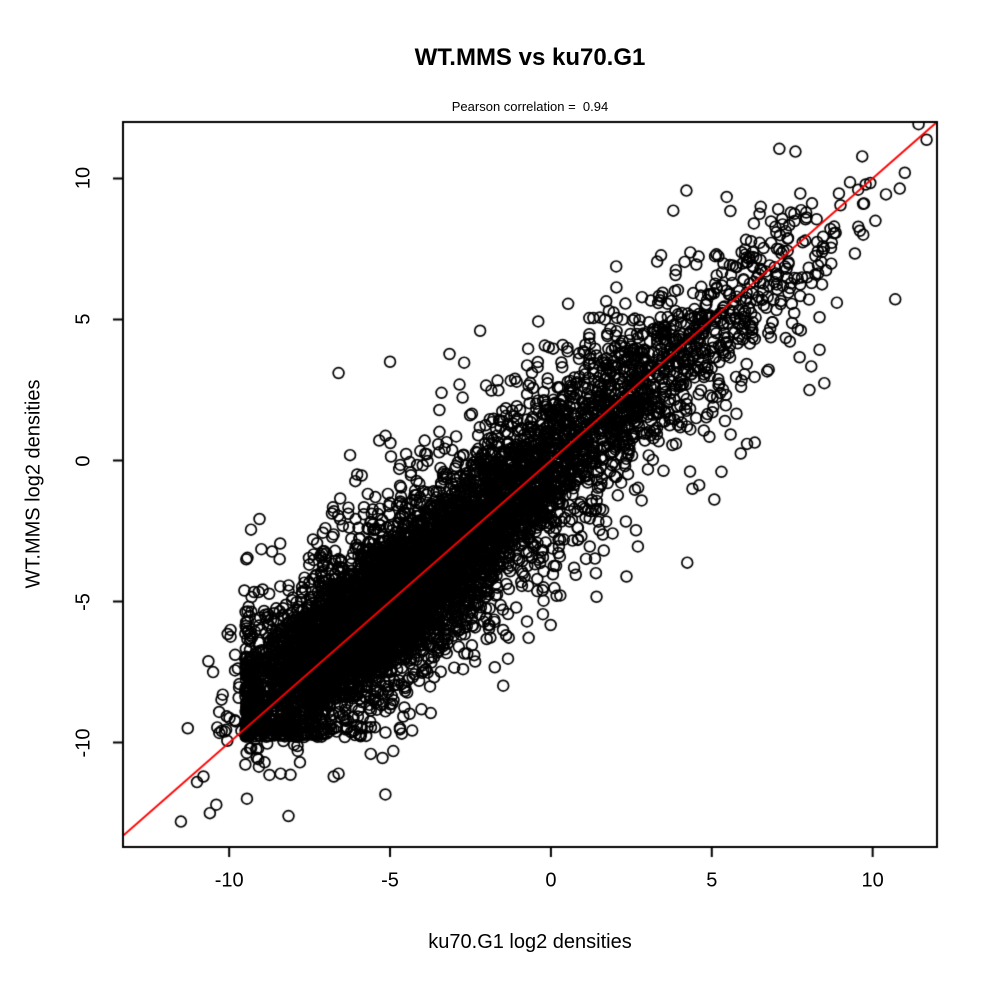 The image size is (1000, 1000). Describe the element at coordinates (530, 57) in the screenshot. I see `chart-title: WT.MMS vs ku70.G1` at that location.